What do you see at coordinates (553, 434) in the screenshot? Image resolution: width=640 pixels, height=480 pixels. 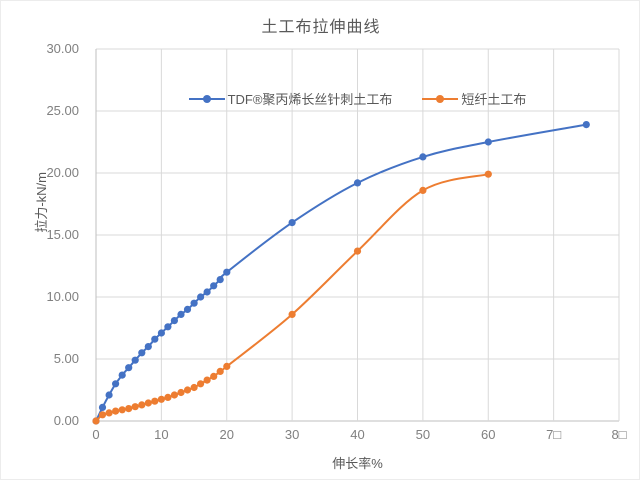 I see `x-tick-label: 7□` at bounding box center [553, 434].